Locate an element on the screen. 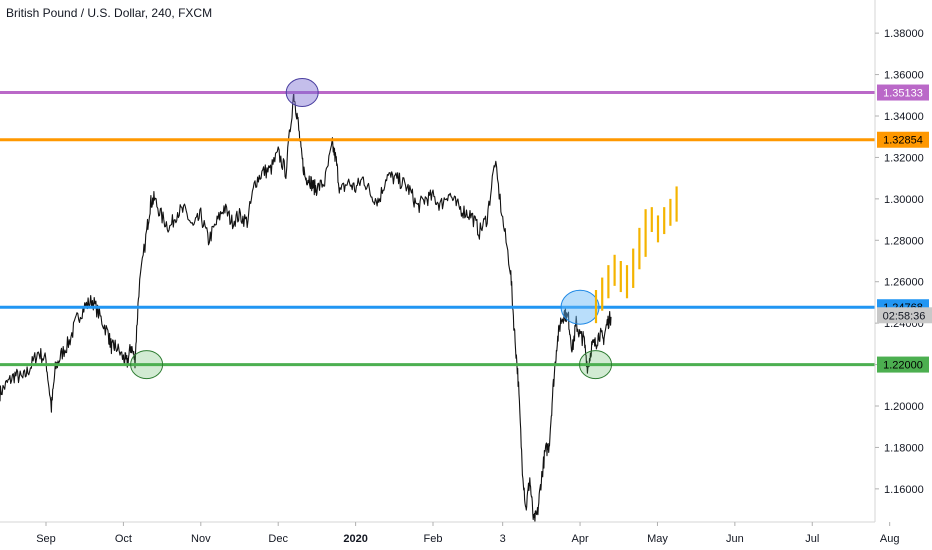 This screenshot has width=932, height=550. price-badge-1.35133 is located at coordinates (903, 92).